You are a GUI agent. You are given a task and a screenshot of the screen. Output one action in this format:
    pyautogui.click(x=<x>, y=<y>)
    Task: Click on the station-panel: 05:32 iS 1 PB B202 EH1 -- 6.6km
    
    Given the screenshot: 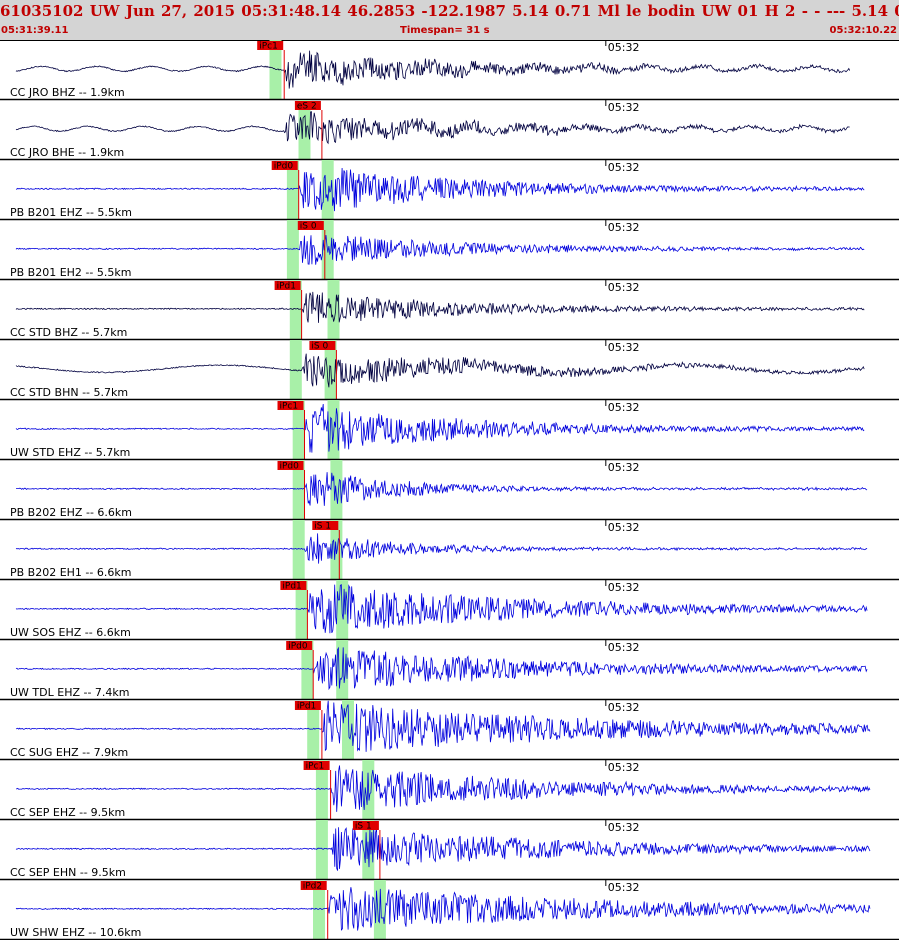 What is the action you would take?
    pyautogui.click(x=449, y=550)
    